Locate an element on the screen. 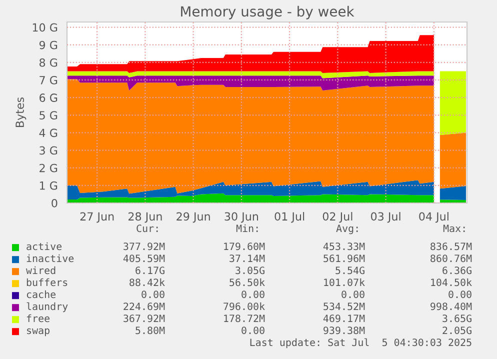 This screenshot has width=497, height=359. text: 939.38M is located at coordinates (344, 330).